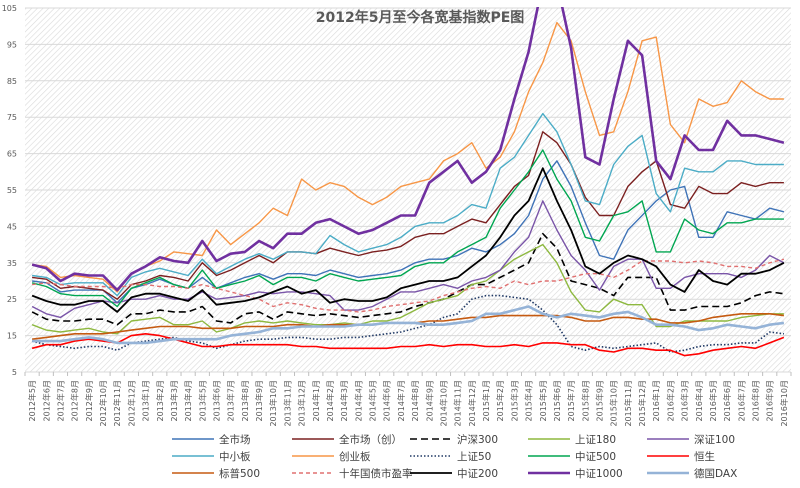 Image resolution: width=800 pixels, height=488 pixels. Describe the element at coordinates (727, 400) in the screenshot. I see `x-tick-label: 2016年6月` at that location.